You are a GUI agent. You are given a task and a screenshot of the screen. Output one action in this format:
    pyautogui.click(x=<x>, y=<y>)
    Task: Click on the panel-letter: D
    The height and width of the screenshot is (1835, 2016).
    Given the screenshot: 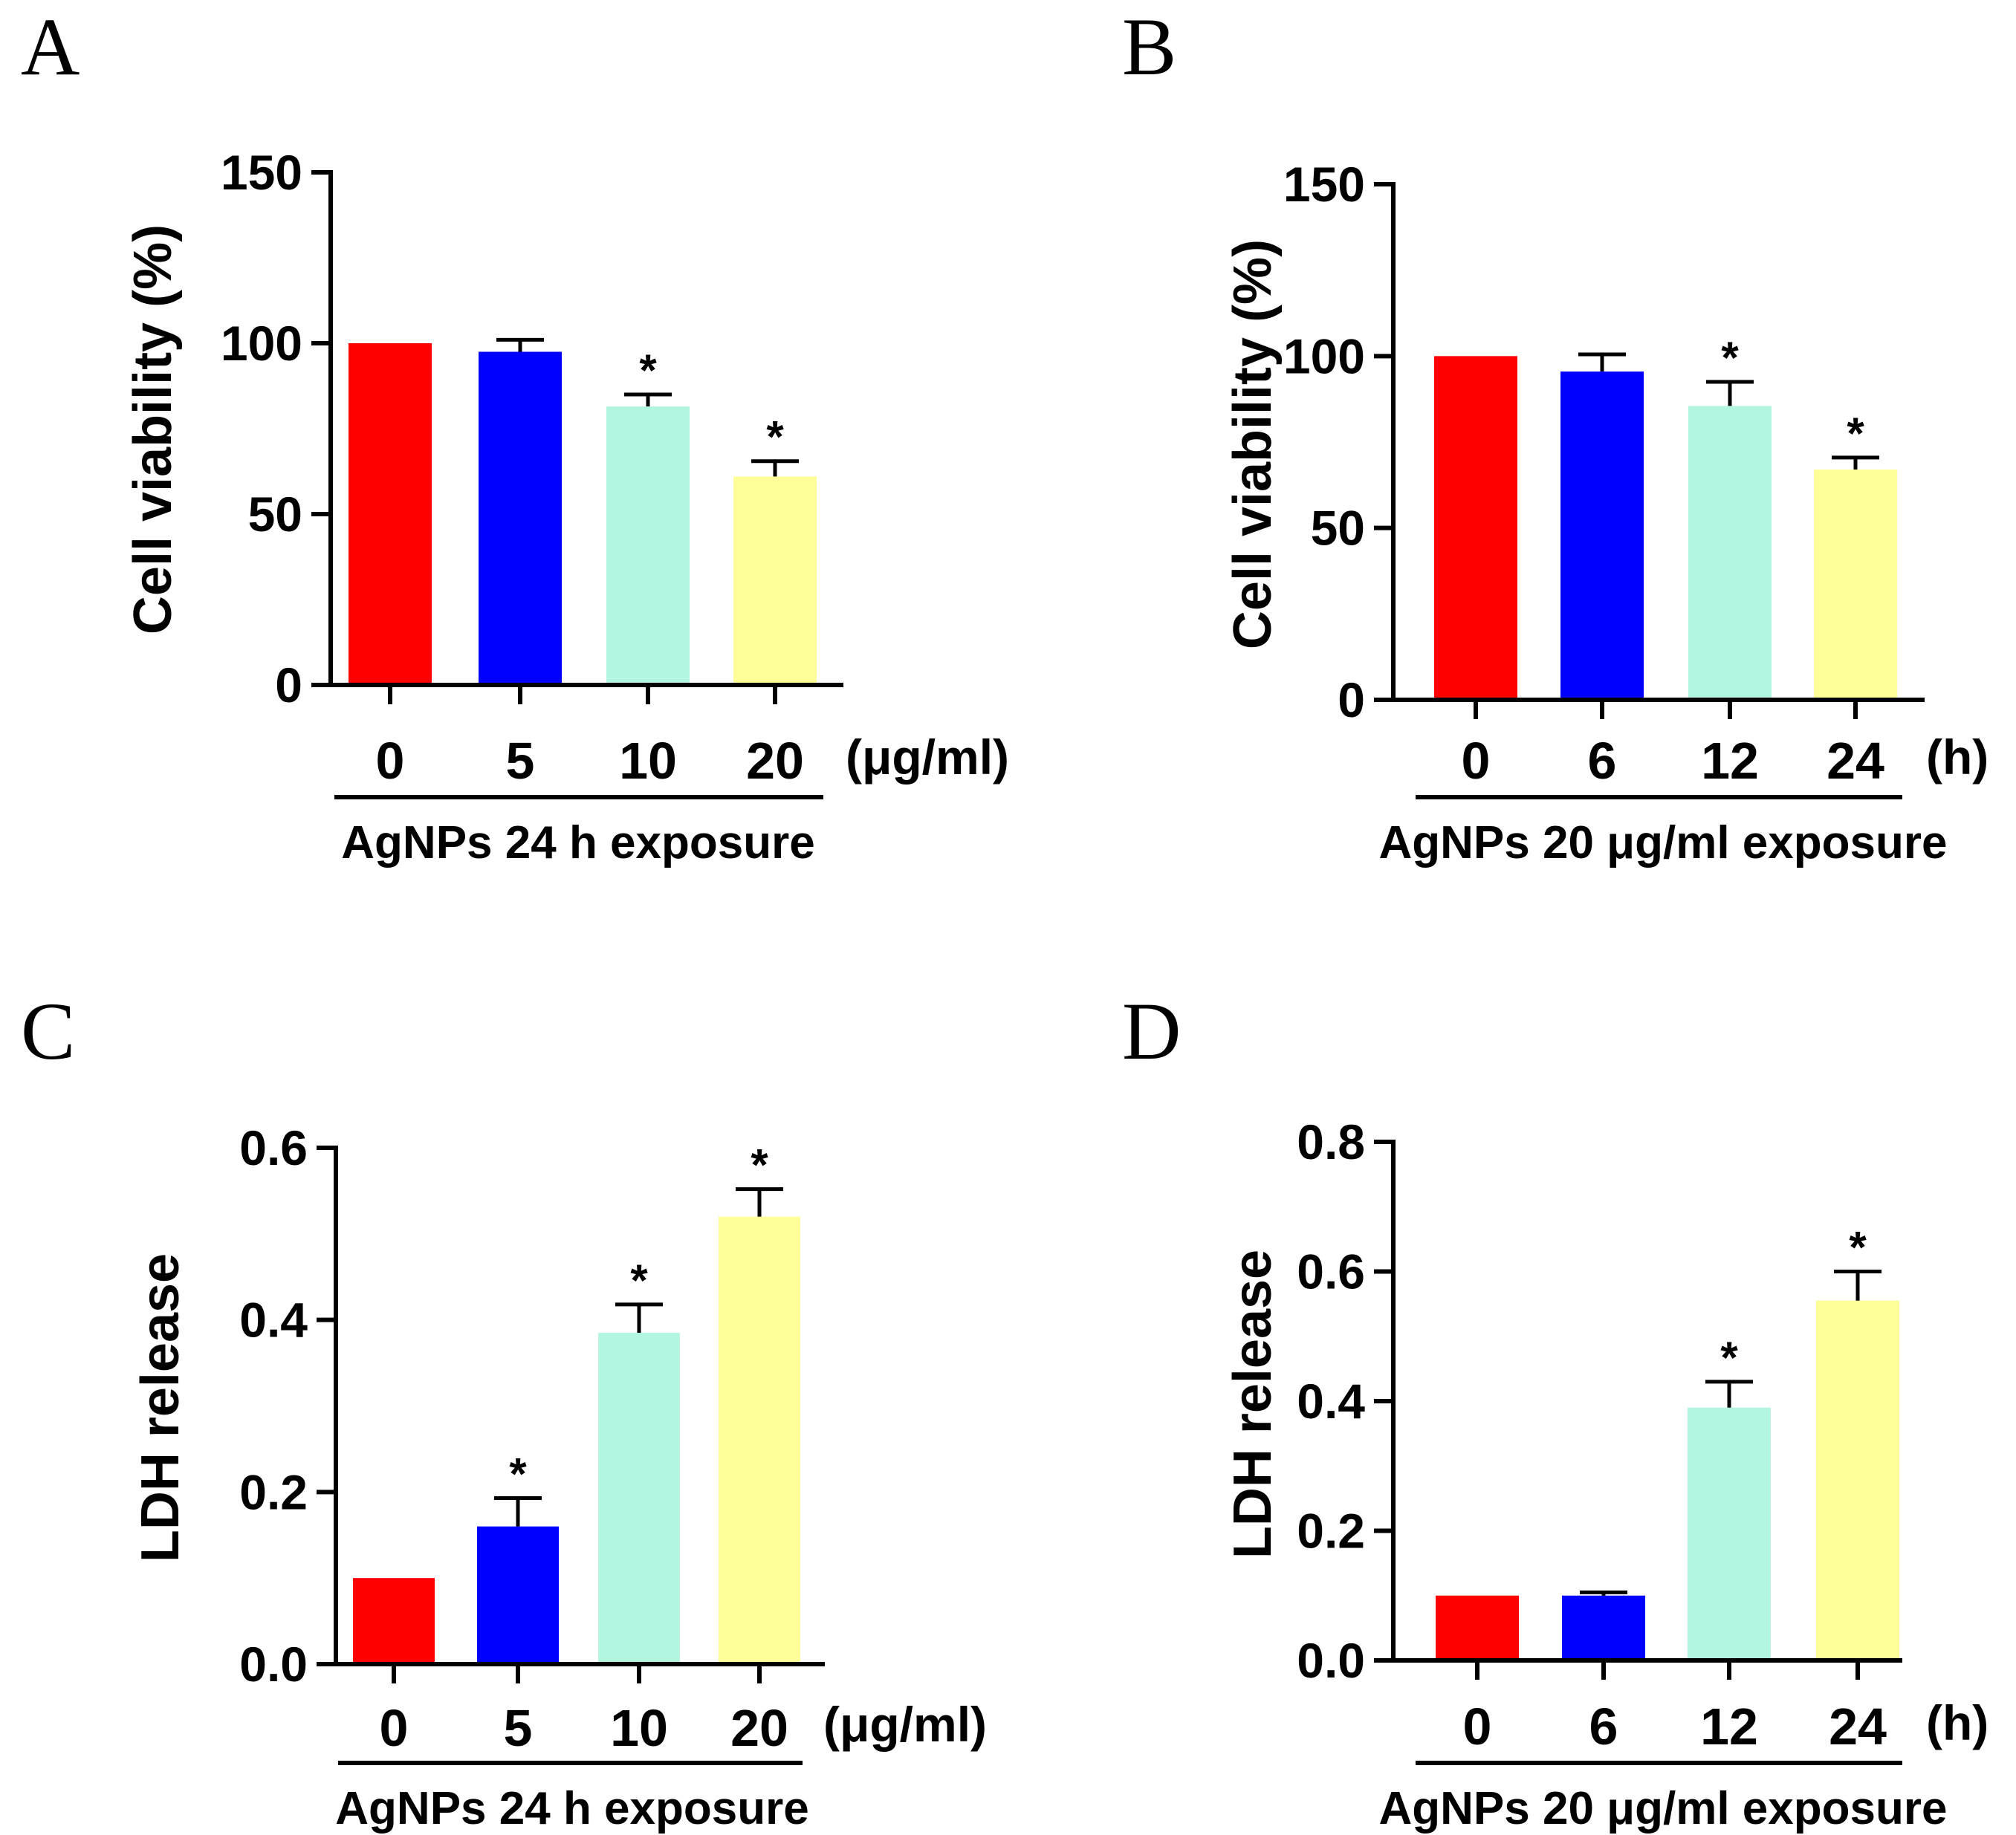 What is the action you would take?
    pyautogui.click(x=1151, y=1031)
    